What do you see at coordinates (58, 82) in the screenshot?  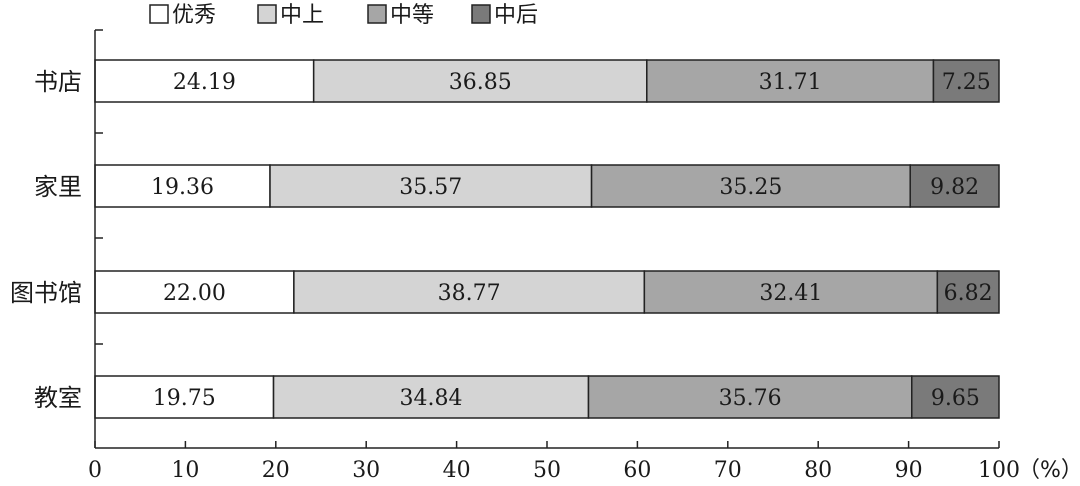 I see `category-label: 书店` at bounding box center [58, 82].